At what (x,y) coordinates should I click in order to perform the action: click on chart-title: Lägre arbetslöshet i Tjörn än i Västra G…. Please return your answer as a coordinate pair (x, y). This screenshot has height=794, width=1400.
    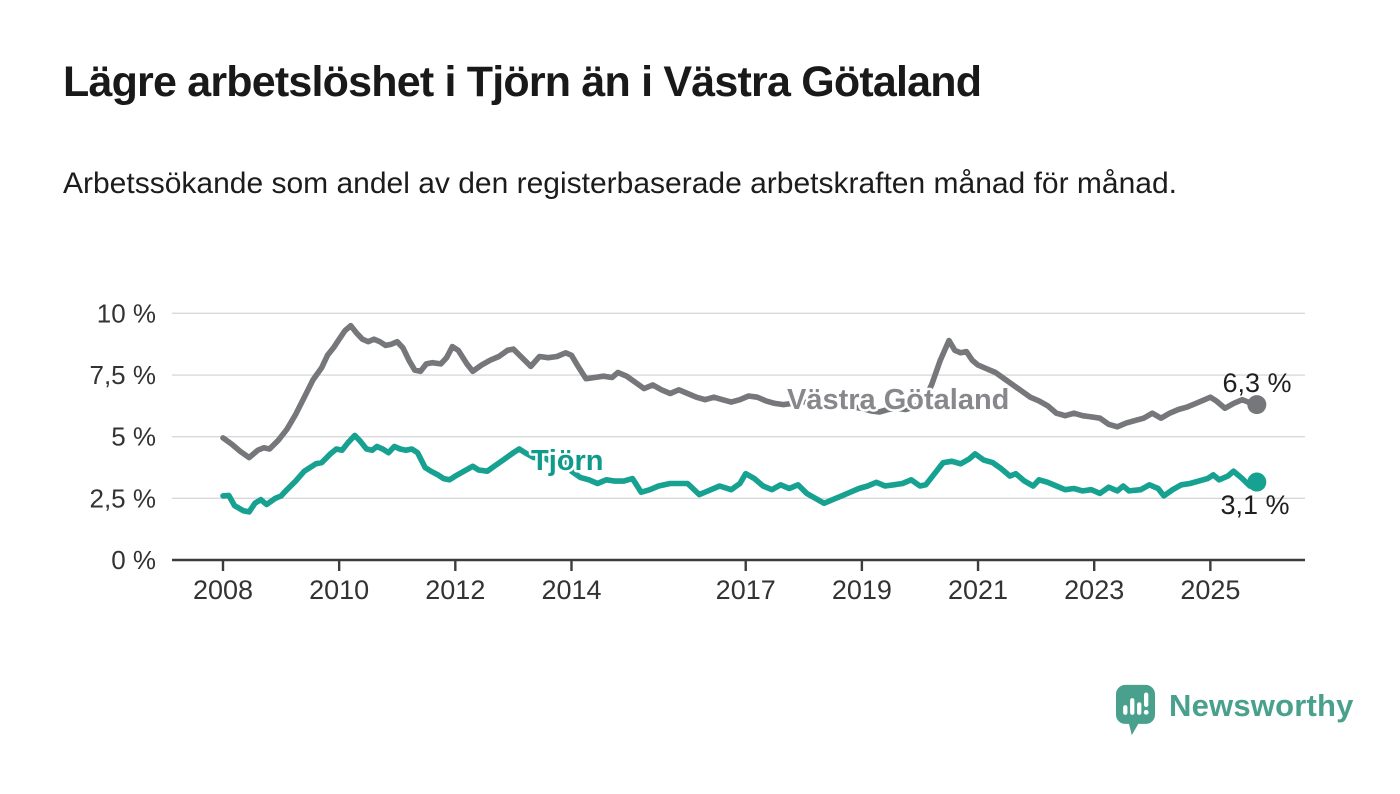
    Looking at the image, I should click on (522, 82).